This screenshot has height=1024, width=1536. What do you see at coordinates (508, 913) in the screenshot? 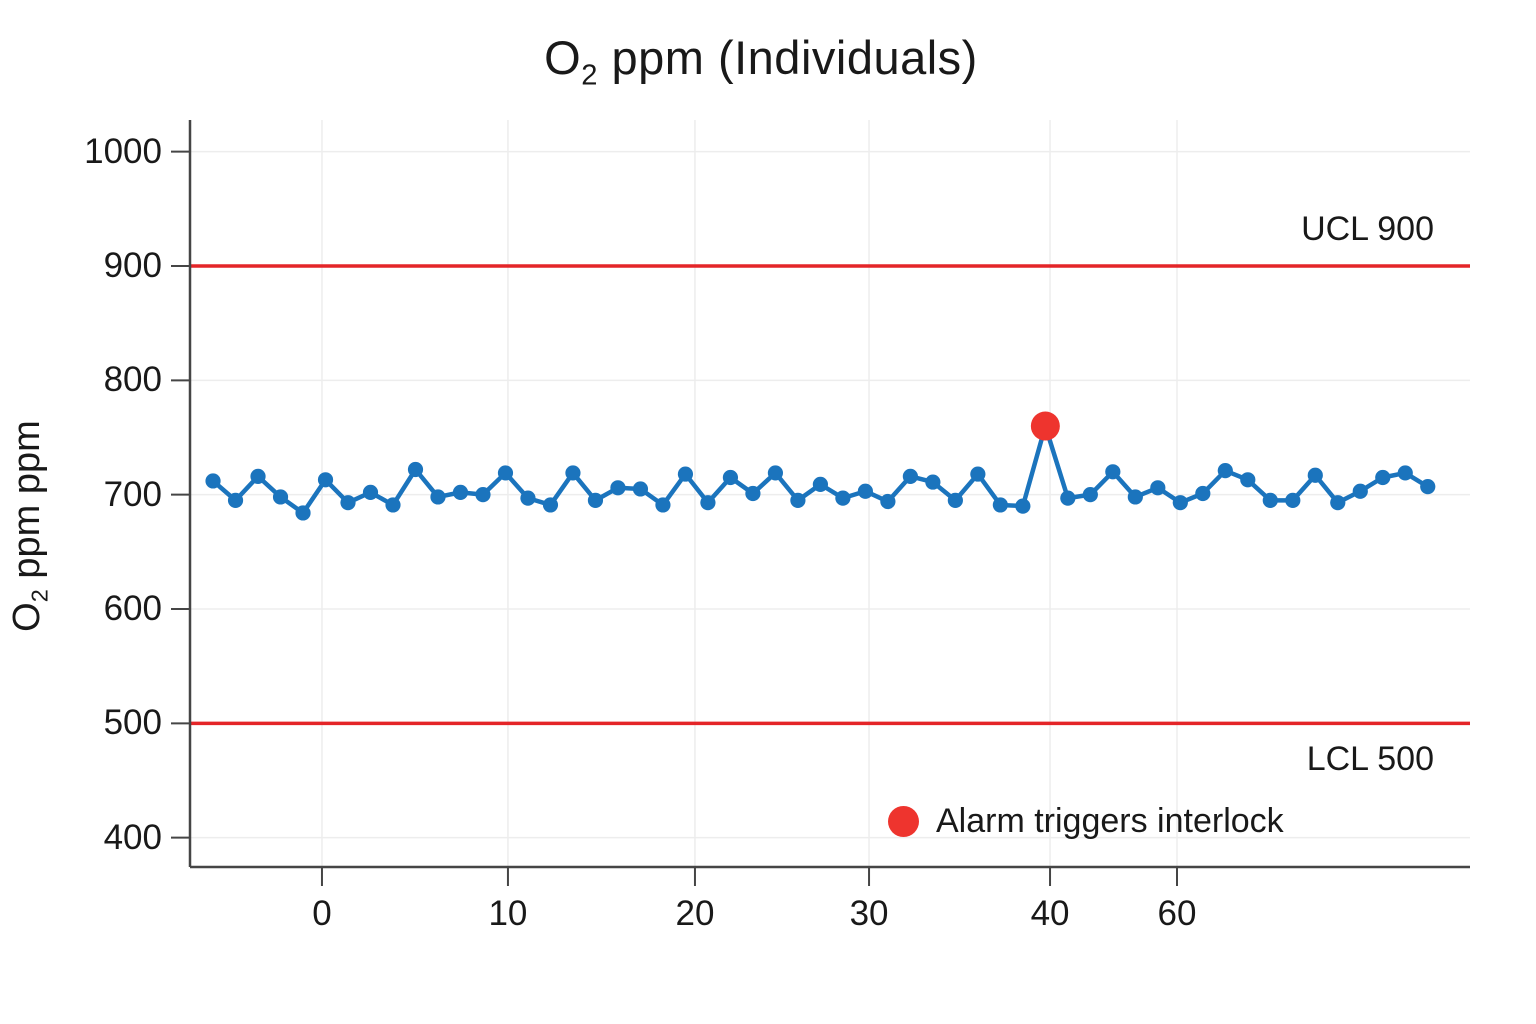
I see `x-tick-label: 10` at bounding box center [508, 913].